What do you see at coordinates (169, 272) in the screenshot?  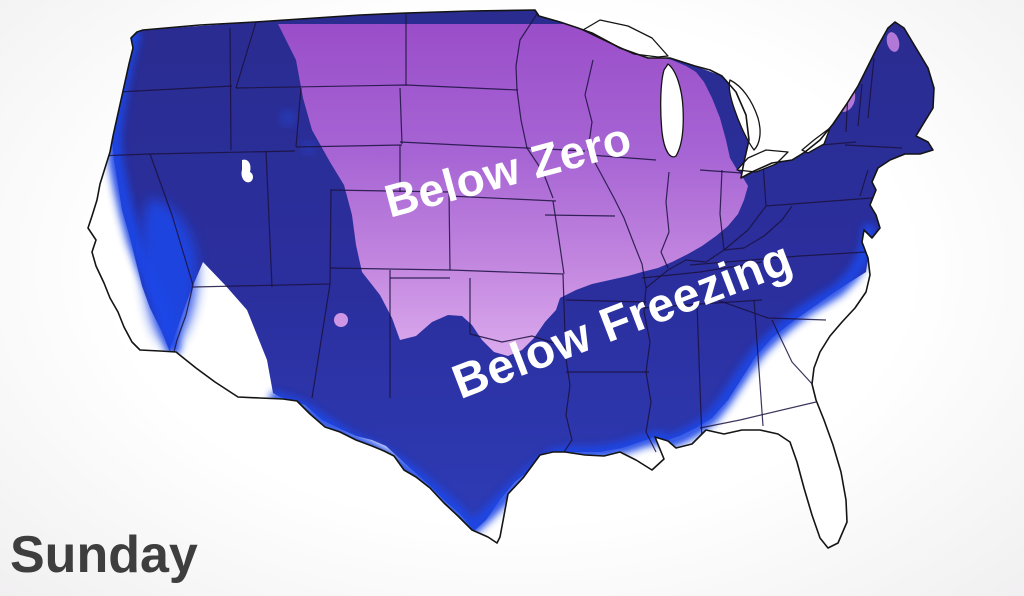 I see `bright-lobe-sierra-nevada` at bounding box center [169, 272].